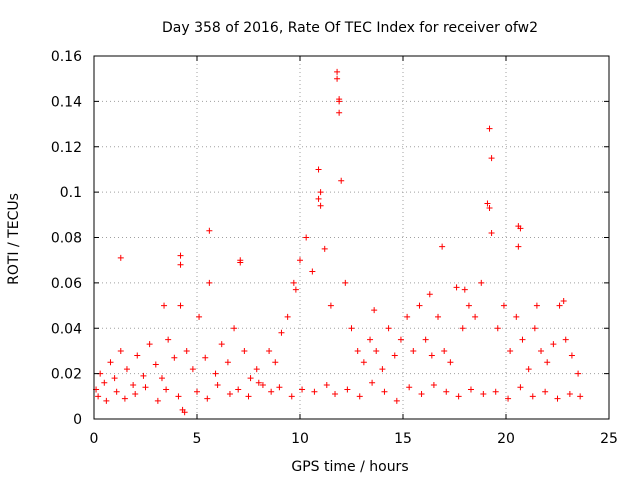 The width and height of the screenshot is (640, 480). What do you see at coordinates (77, 420) in the screenshot?
I see `y-tick-label: 0` at bounding box center [77, 420].